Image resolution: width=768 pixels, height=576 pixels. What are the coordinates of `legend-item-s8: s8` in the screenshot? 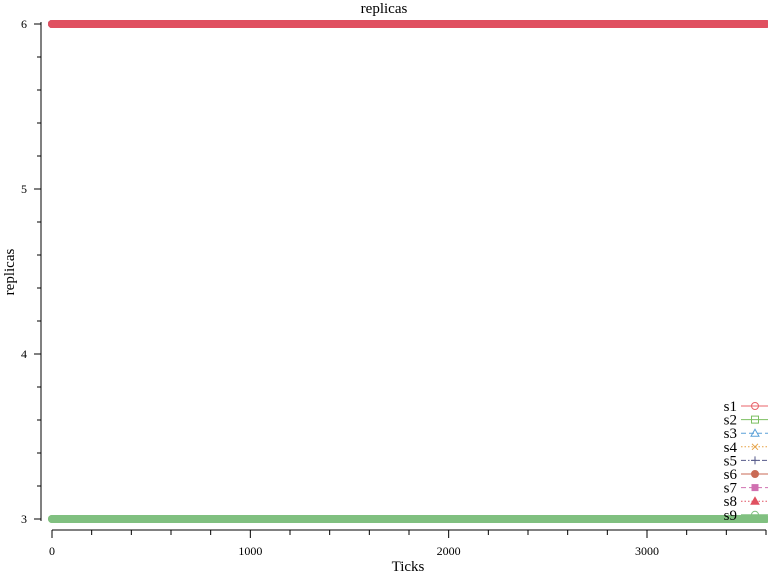 It's located at (746, 502).